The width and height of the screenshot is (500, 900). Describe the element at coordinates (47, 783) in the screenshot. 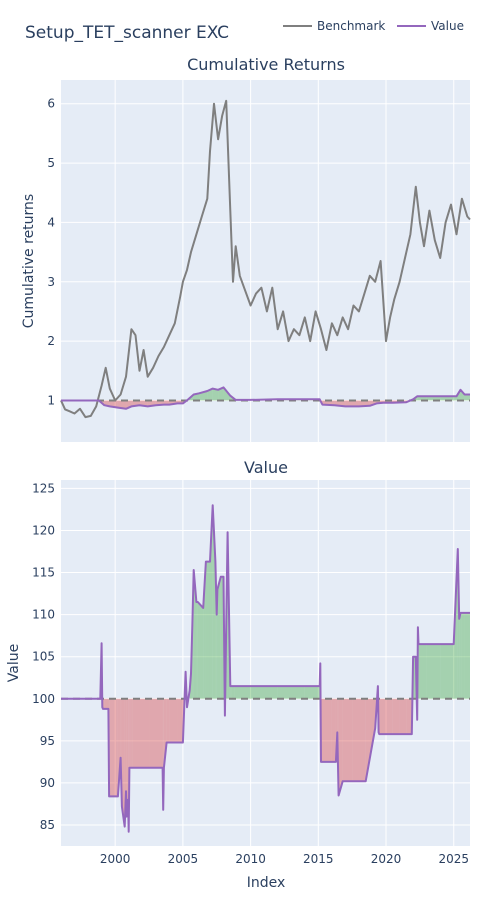

I see `ytick-label: 90` at that location.